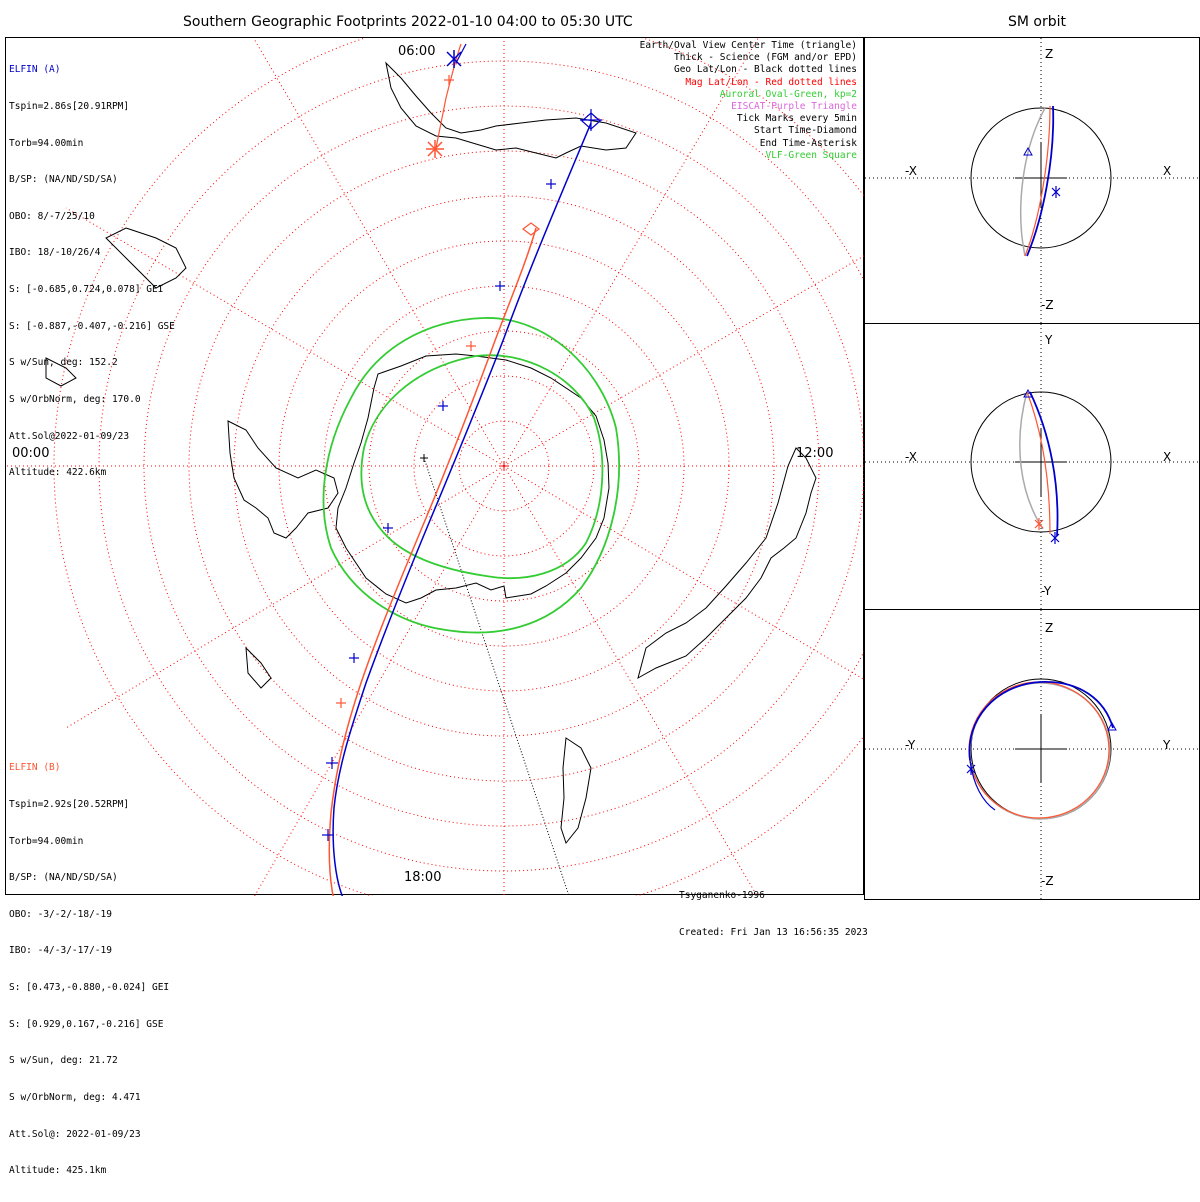 This screenshot has height=1202, width=1200. I want to click on elfin-a-orbit-path, so click(1041, 721).